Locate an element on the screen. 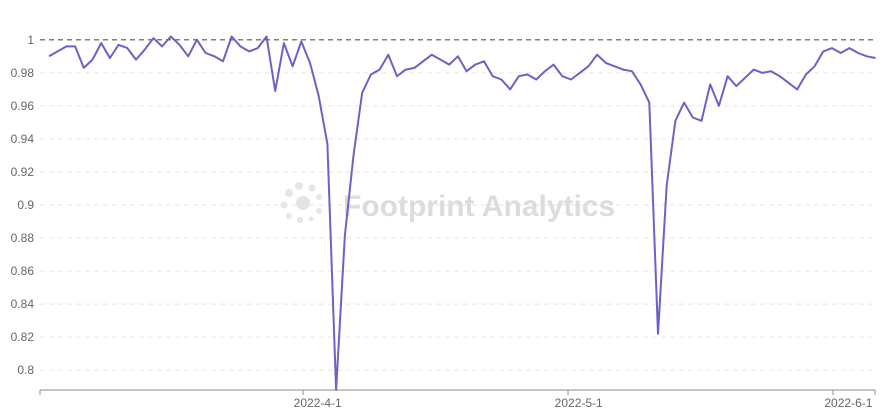 This screenshot has height=420, width=891. y-tick-label: 0.92 is located at coordinates (23, 172).